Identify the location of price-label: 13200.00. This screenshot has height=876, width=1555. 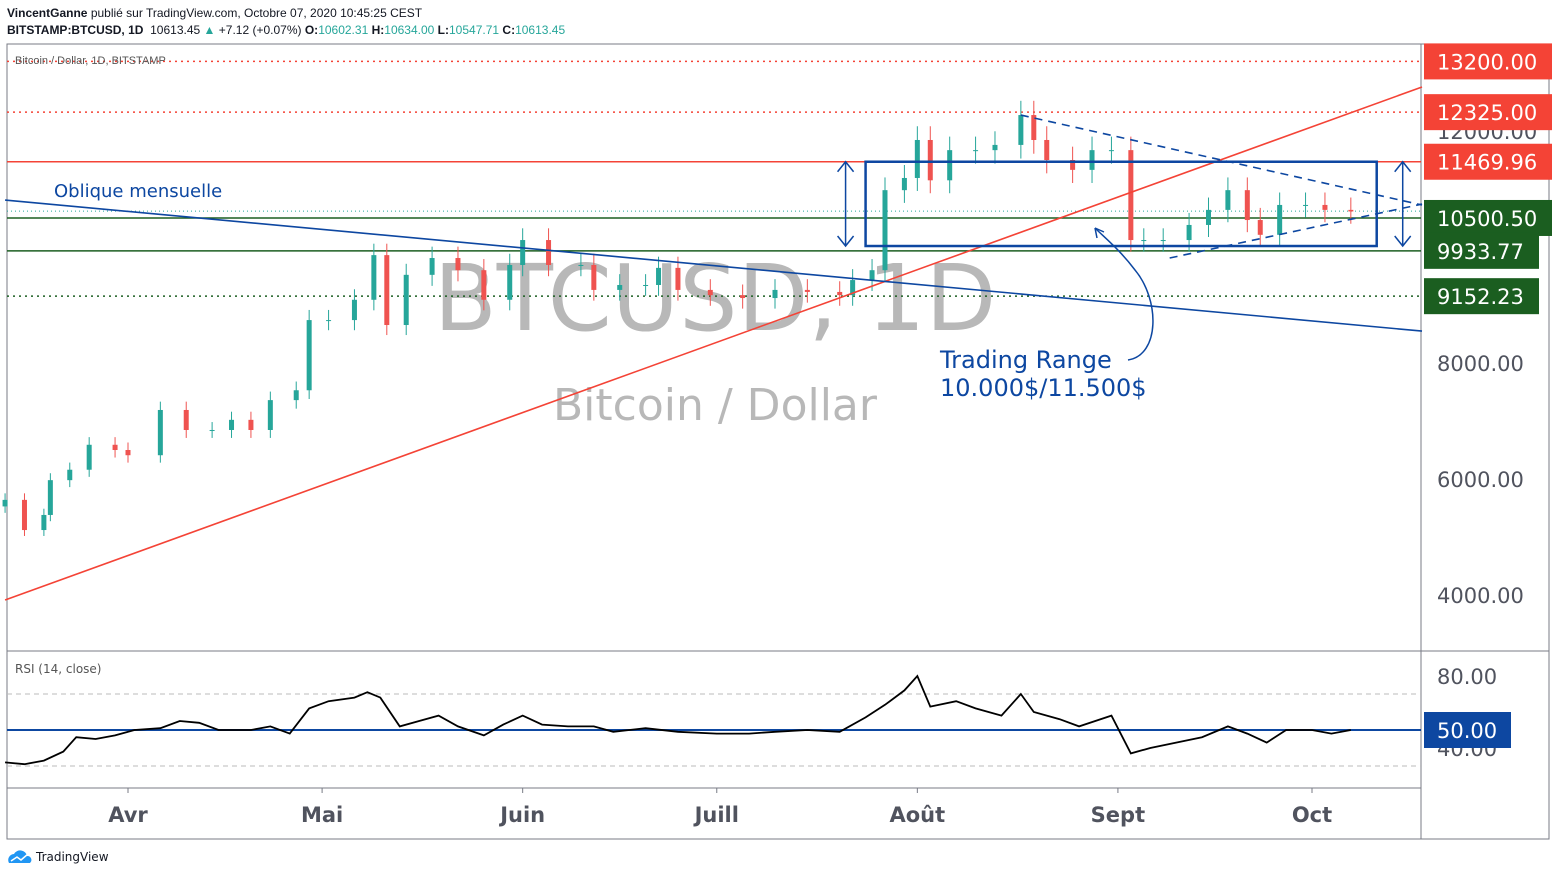
(1487, 62).